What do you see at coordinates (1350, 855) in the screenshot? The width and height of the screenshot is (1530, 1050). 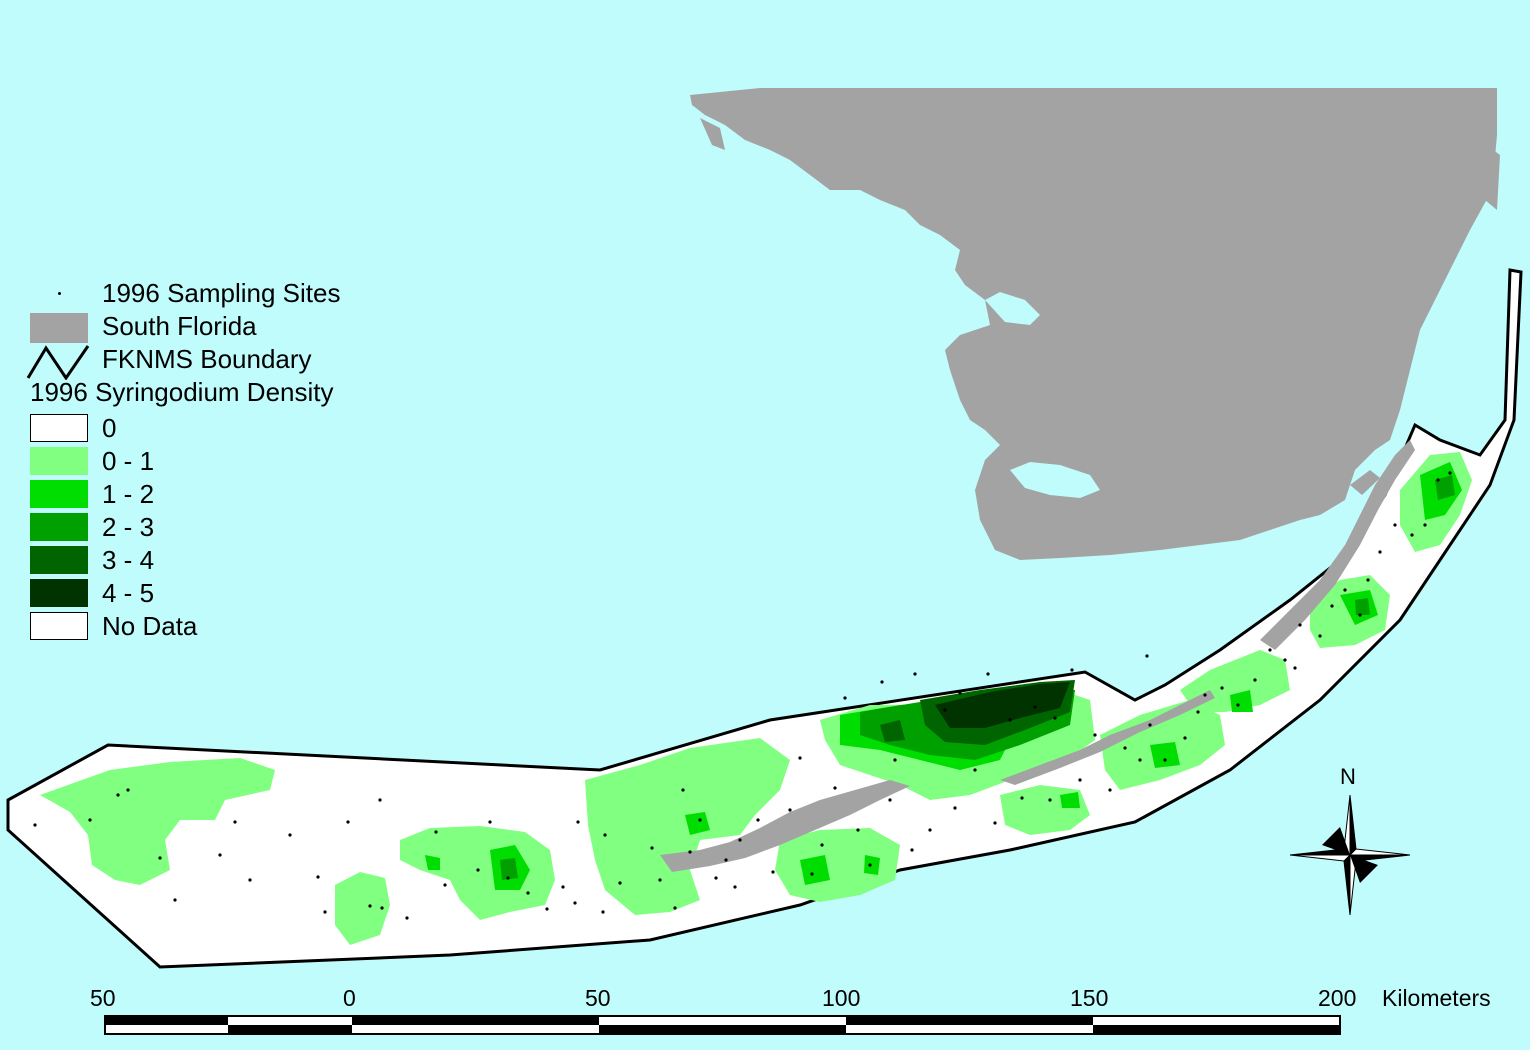 I see `compass-rose-icon` at bounding box center [1350, 855].